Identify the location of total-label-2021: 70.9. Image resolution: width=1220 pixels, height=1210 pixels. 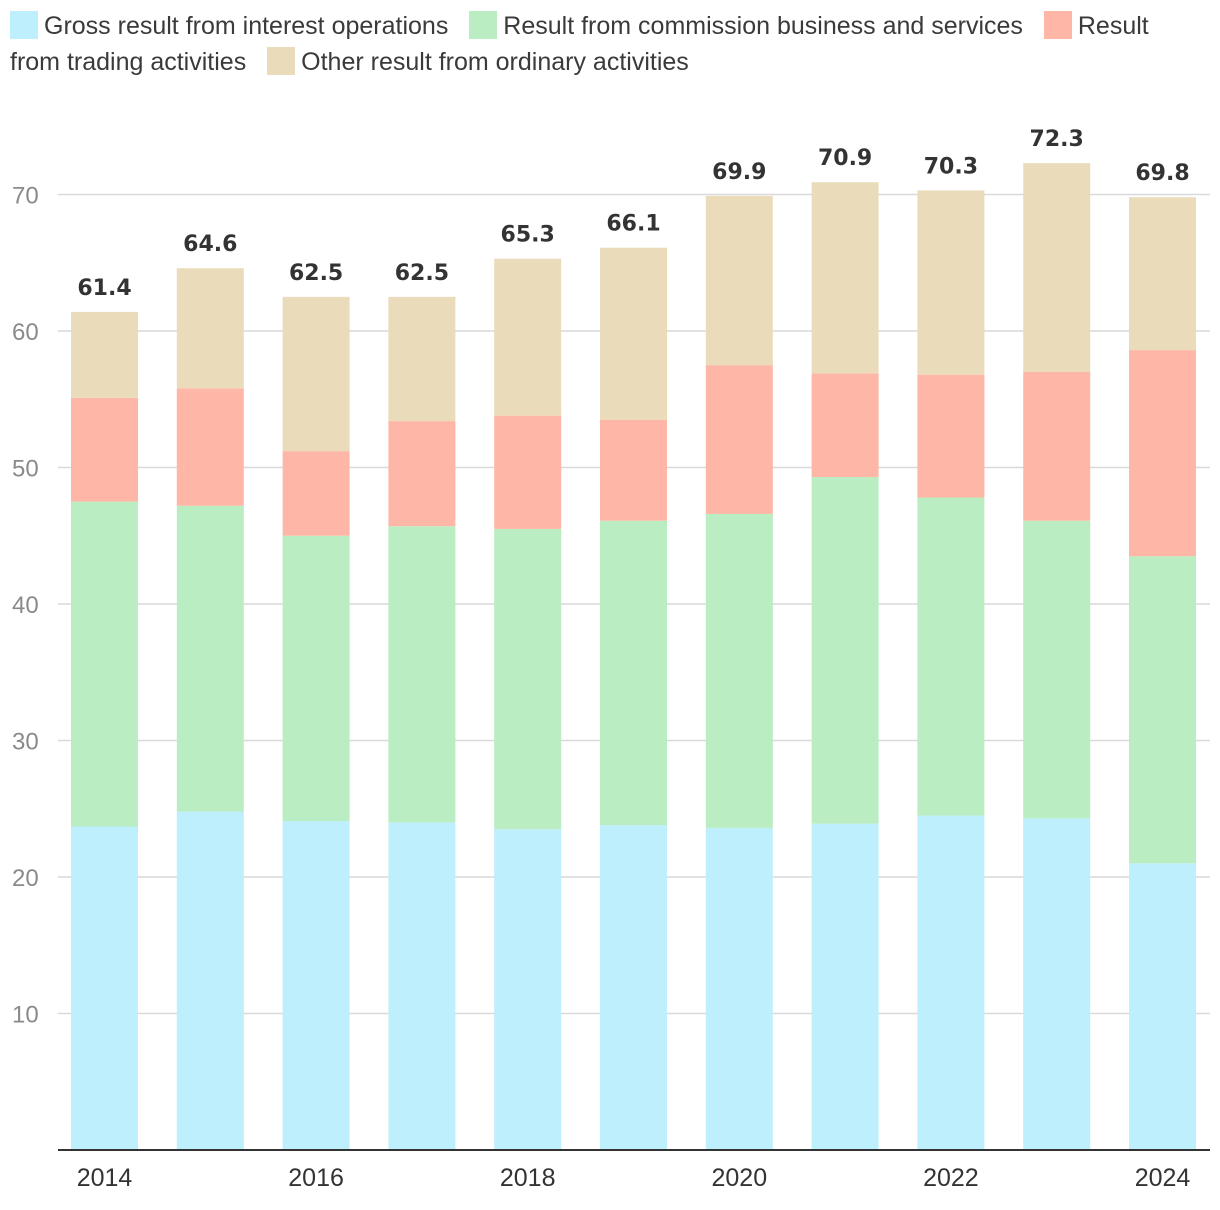
(845, 158).